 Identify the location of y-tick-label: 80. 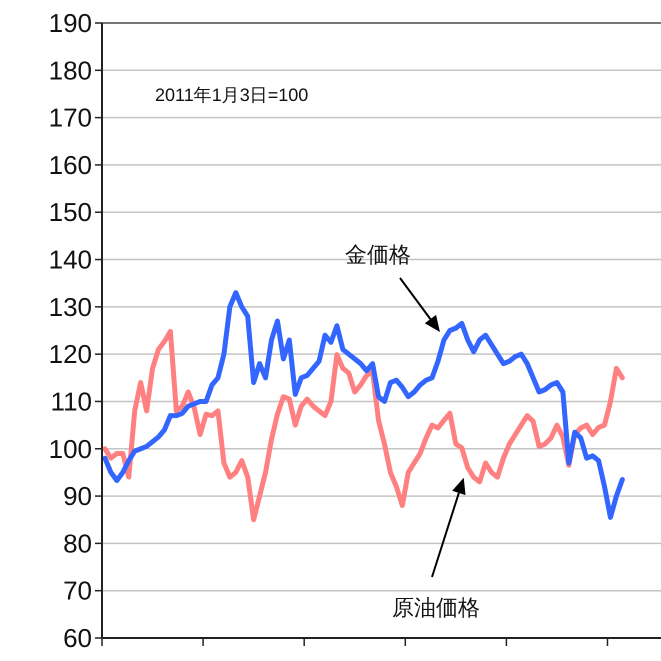
(77, 543).